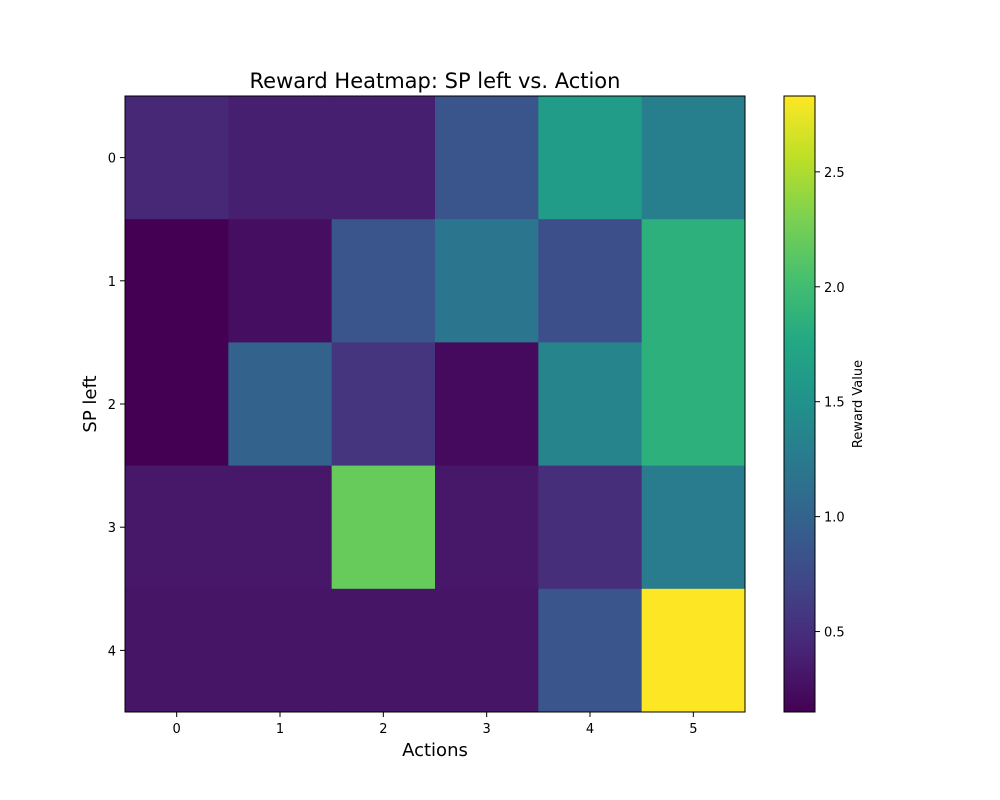 The image size is (1000, 800). What do you see at coordinates (487, 729) in the screenshot?
I see `x-tick-label: 3` at bounding box center [487, 729].